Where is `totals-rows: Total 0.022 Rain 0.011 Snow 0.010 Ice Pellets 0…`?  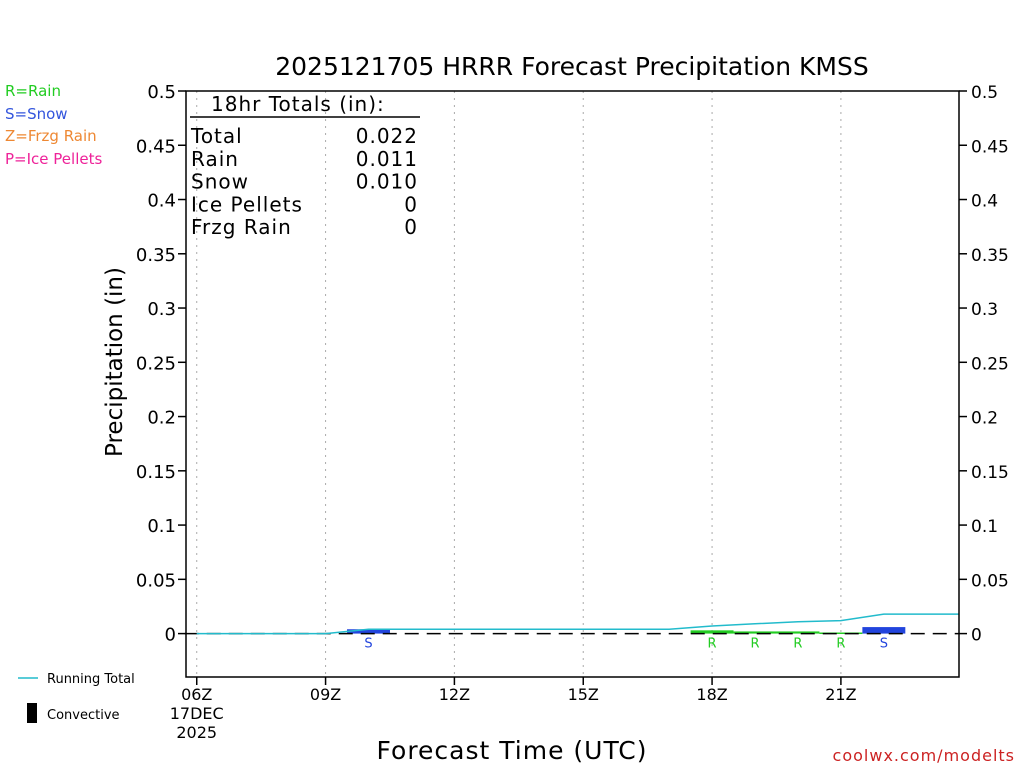
totals-rows: Total 0.022 Rain 0.011 Snow 0.010 Ice Pellets 0… is located at coordinates (304, 181).